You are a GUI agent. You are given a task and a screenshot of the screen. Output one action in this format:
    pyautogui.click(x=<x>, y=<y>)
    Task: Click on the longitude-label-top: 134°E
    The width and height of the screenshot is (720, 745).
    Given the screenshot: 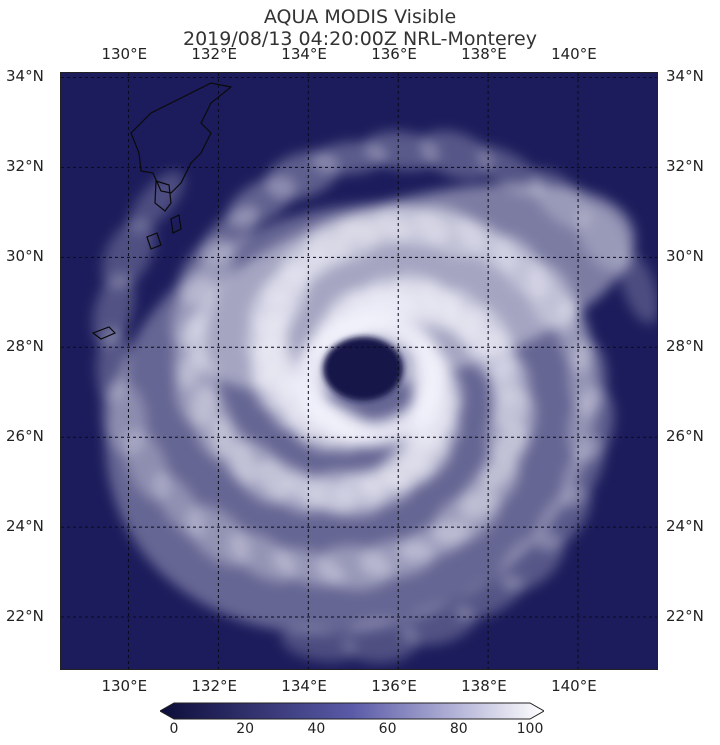 What is the action you would take?
    pyautogui.click(x=304, y=54)
    